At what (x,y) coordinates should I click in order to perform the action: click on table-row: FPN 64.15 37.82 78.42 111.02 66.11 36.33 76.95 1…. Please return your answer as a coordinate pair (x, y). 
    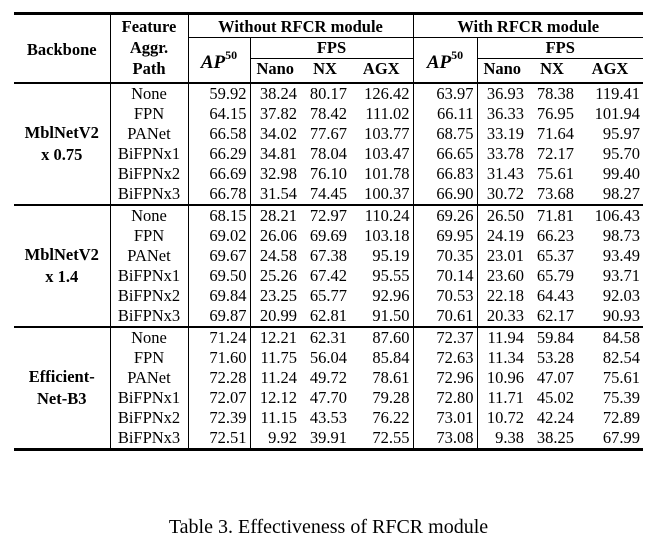
    Looking at the image, I should click on (328, 114).